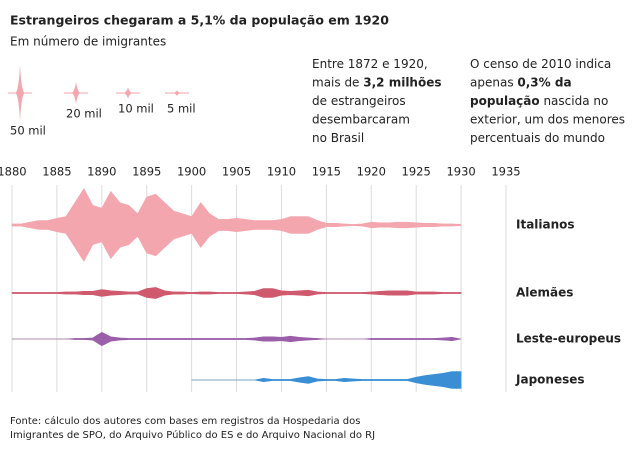 This screenshot has width=641, height=472. What do you see at coordinates (101, 172) in the screenshot?
I see `x-tick-label: 1890` at bounding box center [101, 172].